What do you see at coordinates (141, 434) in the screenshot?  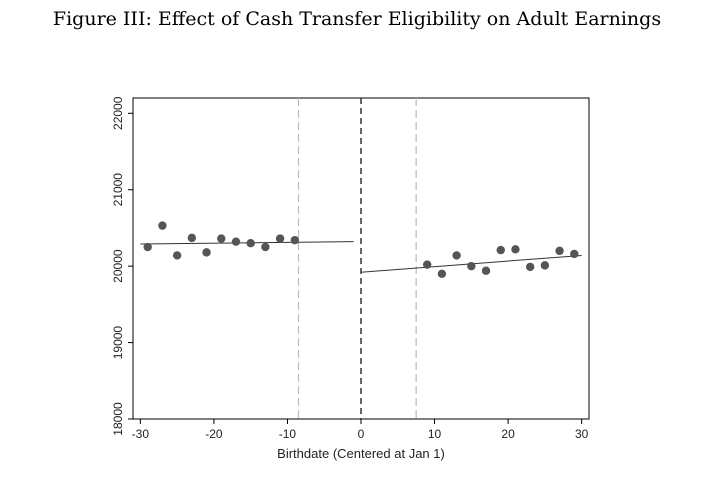 I see `x-tick-label: -30` at bounding box center [141, 434].